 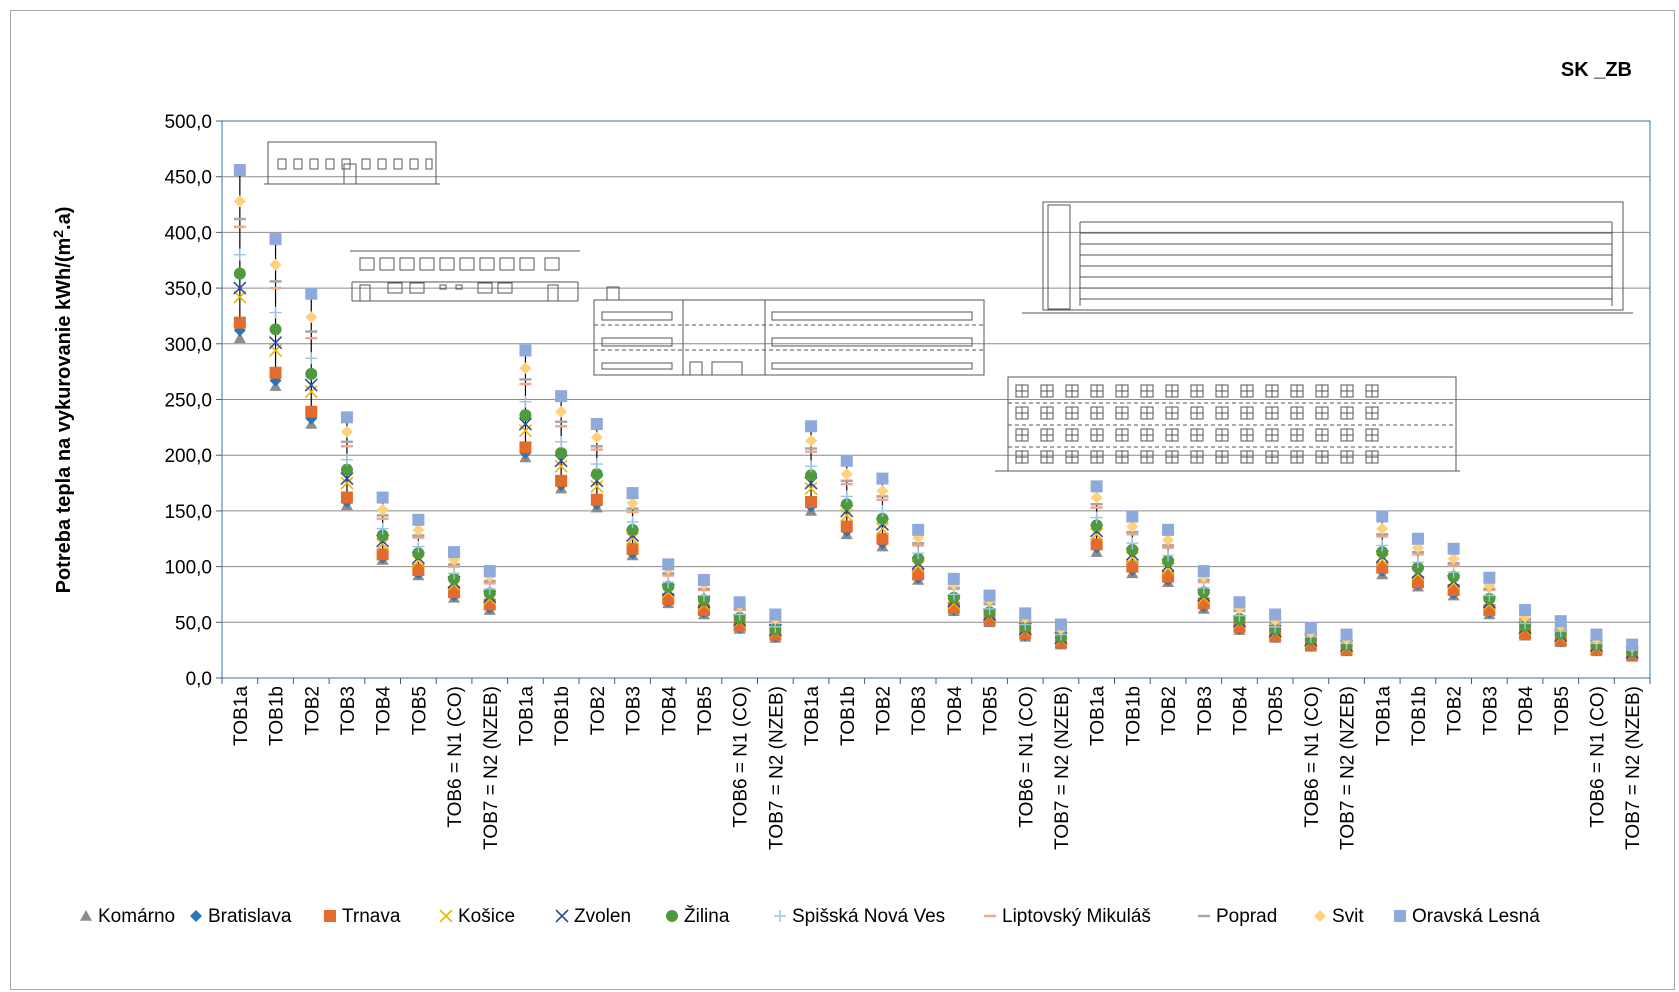 I want to click on y-tick-label: 300,0, so click(x=188, y=345).